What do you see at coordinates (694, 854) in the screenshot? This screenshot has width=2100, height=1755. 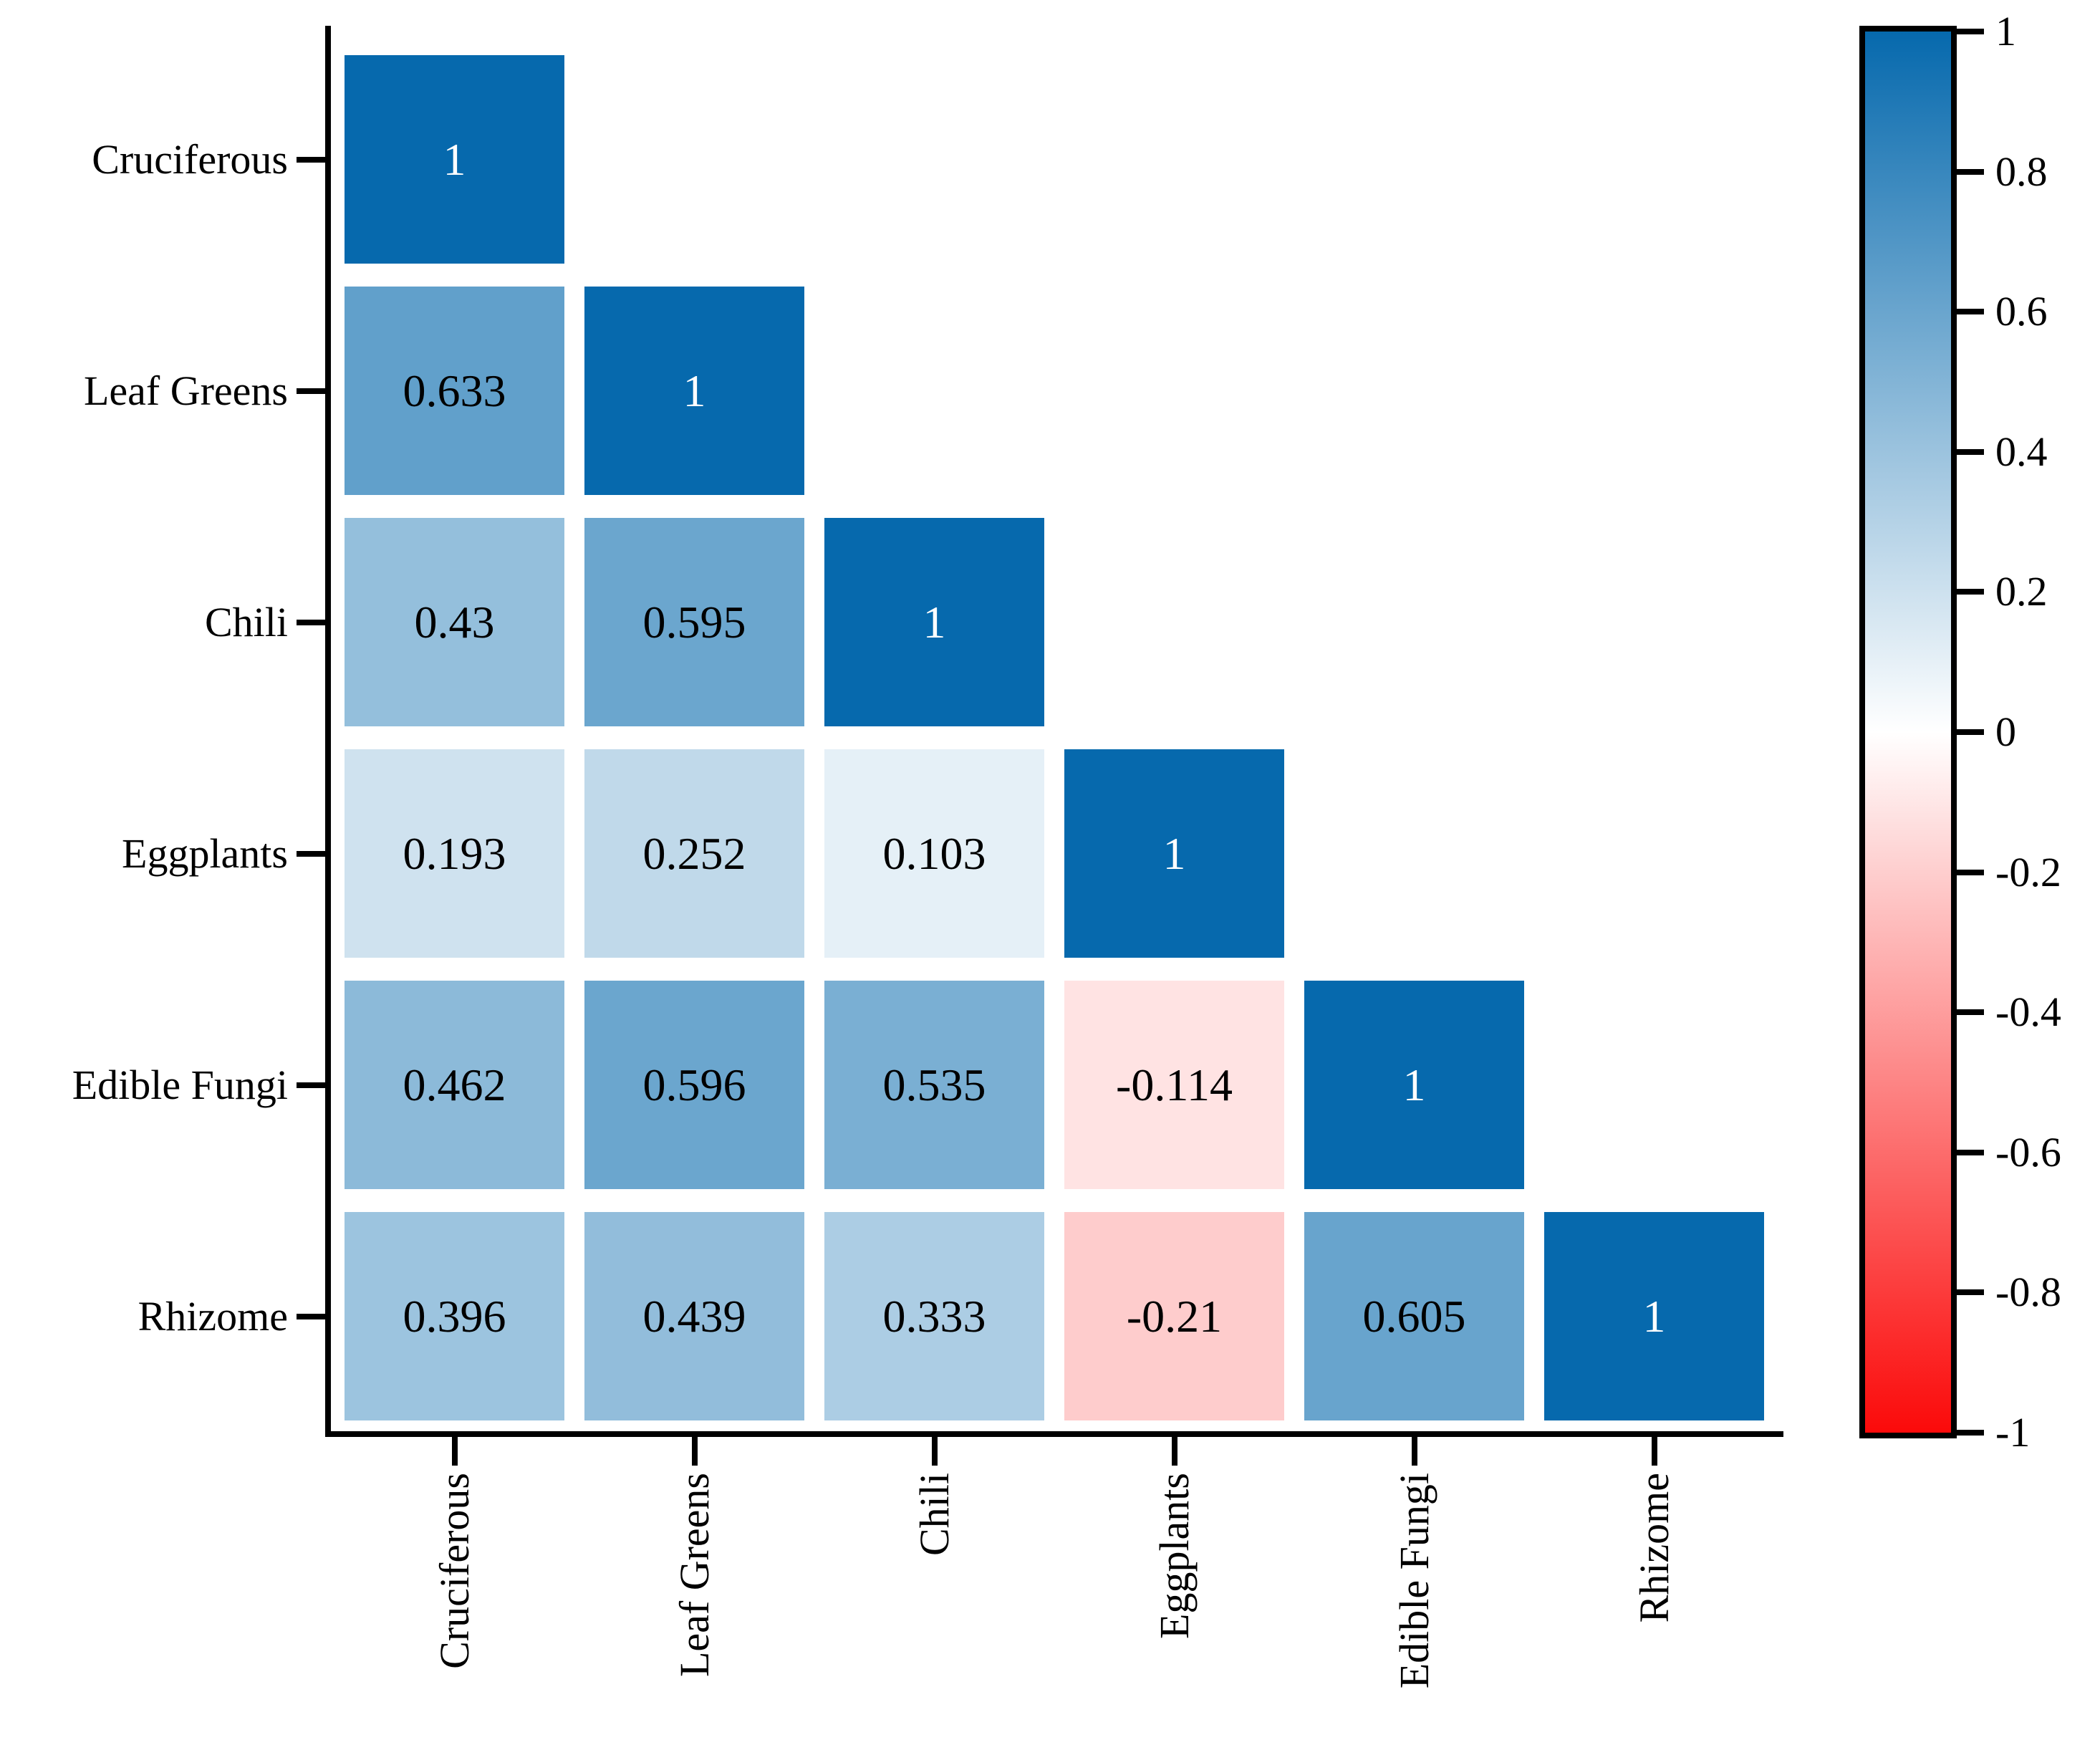 I see `matrix-cell: 0.252` at bounding box center [694, 854].